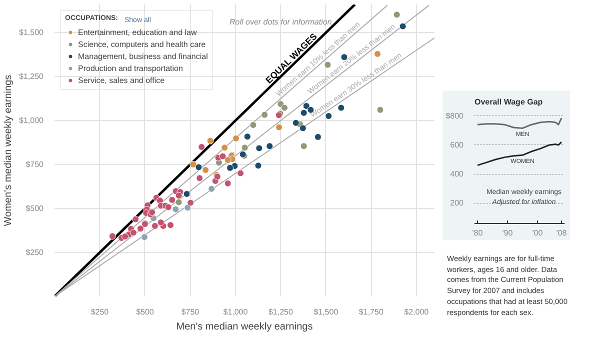 The image size is (600, 345). What do you see at coordinates (508, 102) in the screenshot?
I see `chart-title: Overall Wage Gap` at bounding box center [508, 102].